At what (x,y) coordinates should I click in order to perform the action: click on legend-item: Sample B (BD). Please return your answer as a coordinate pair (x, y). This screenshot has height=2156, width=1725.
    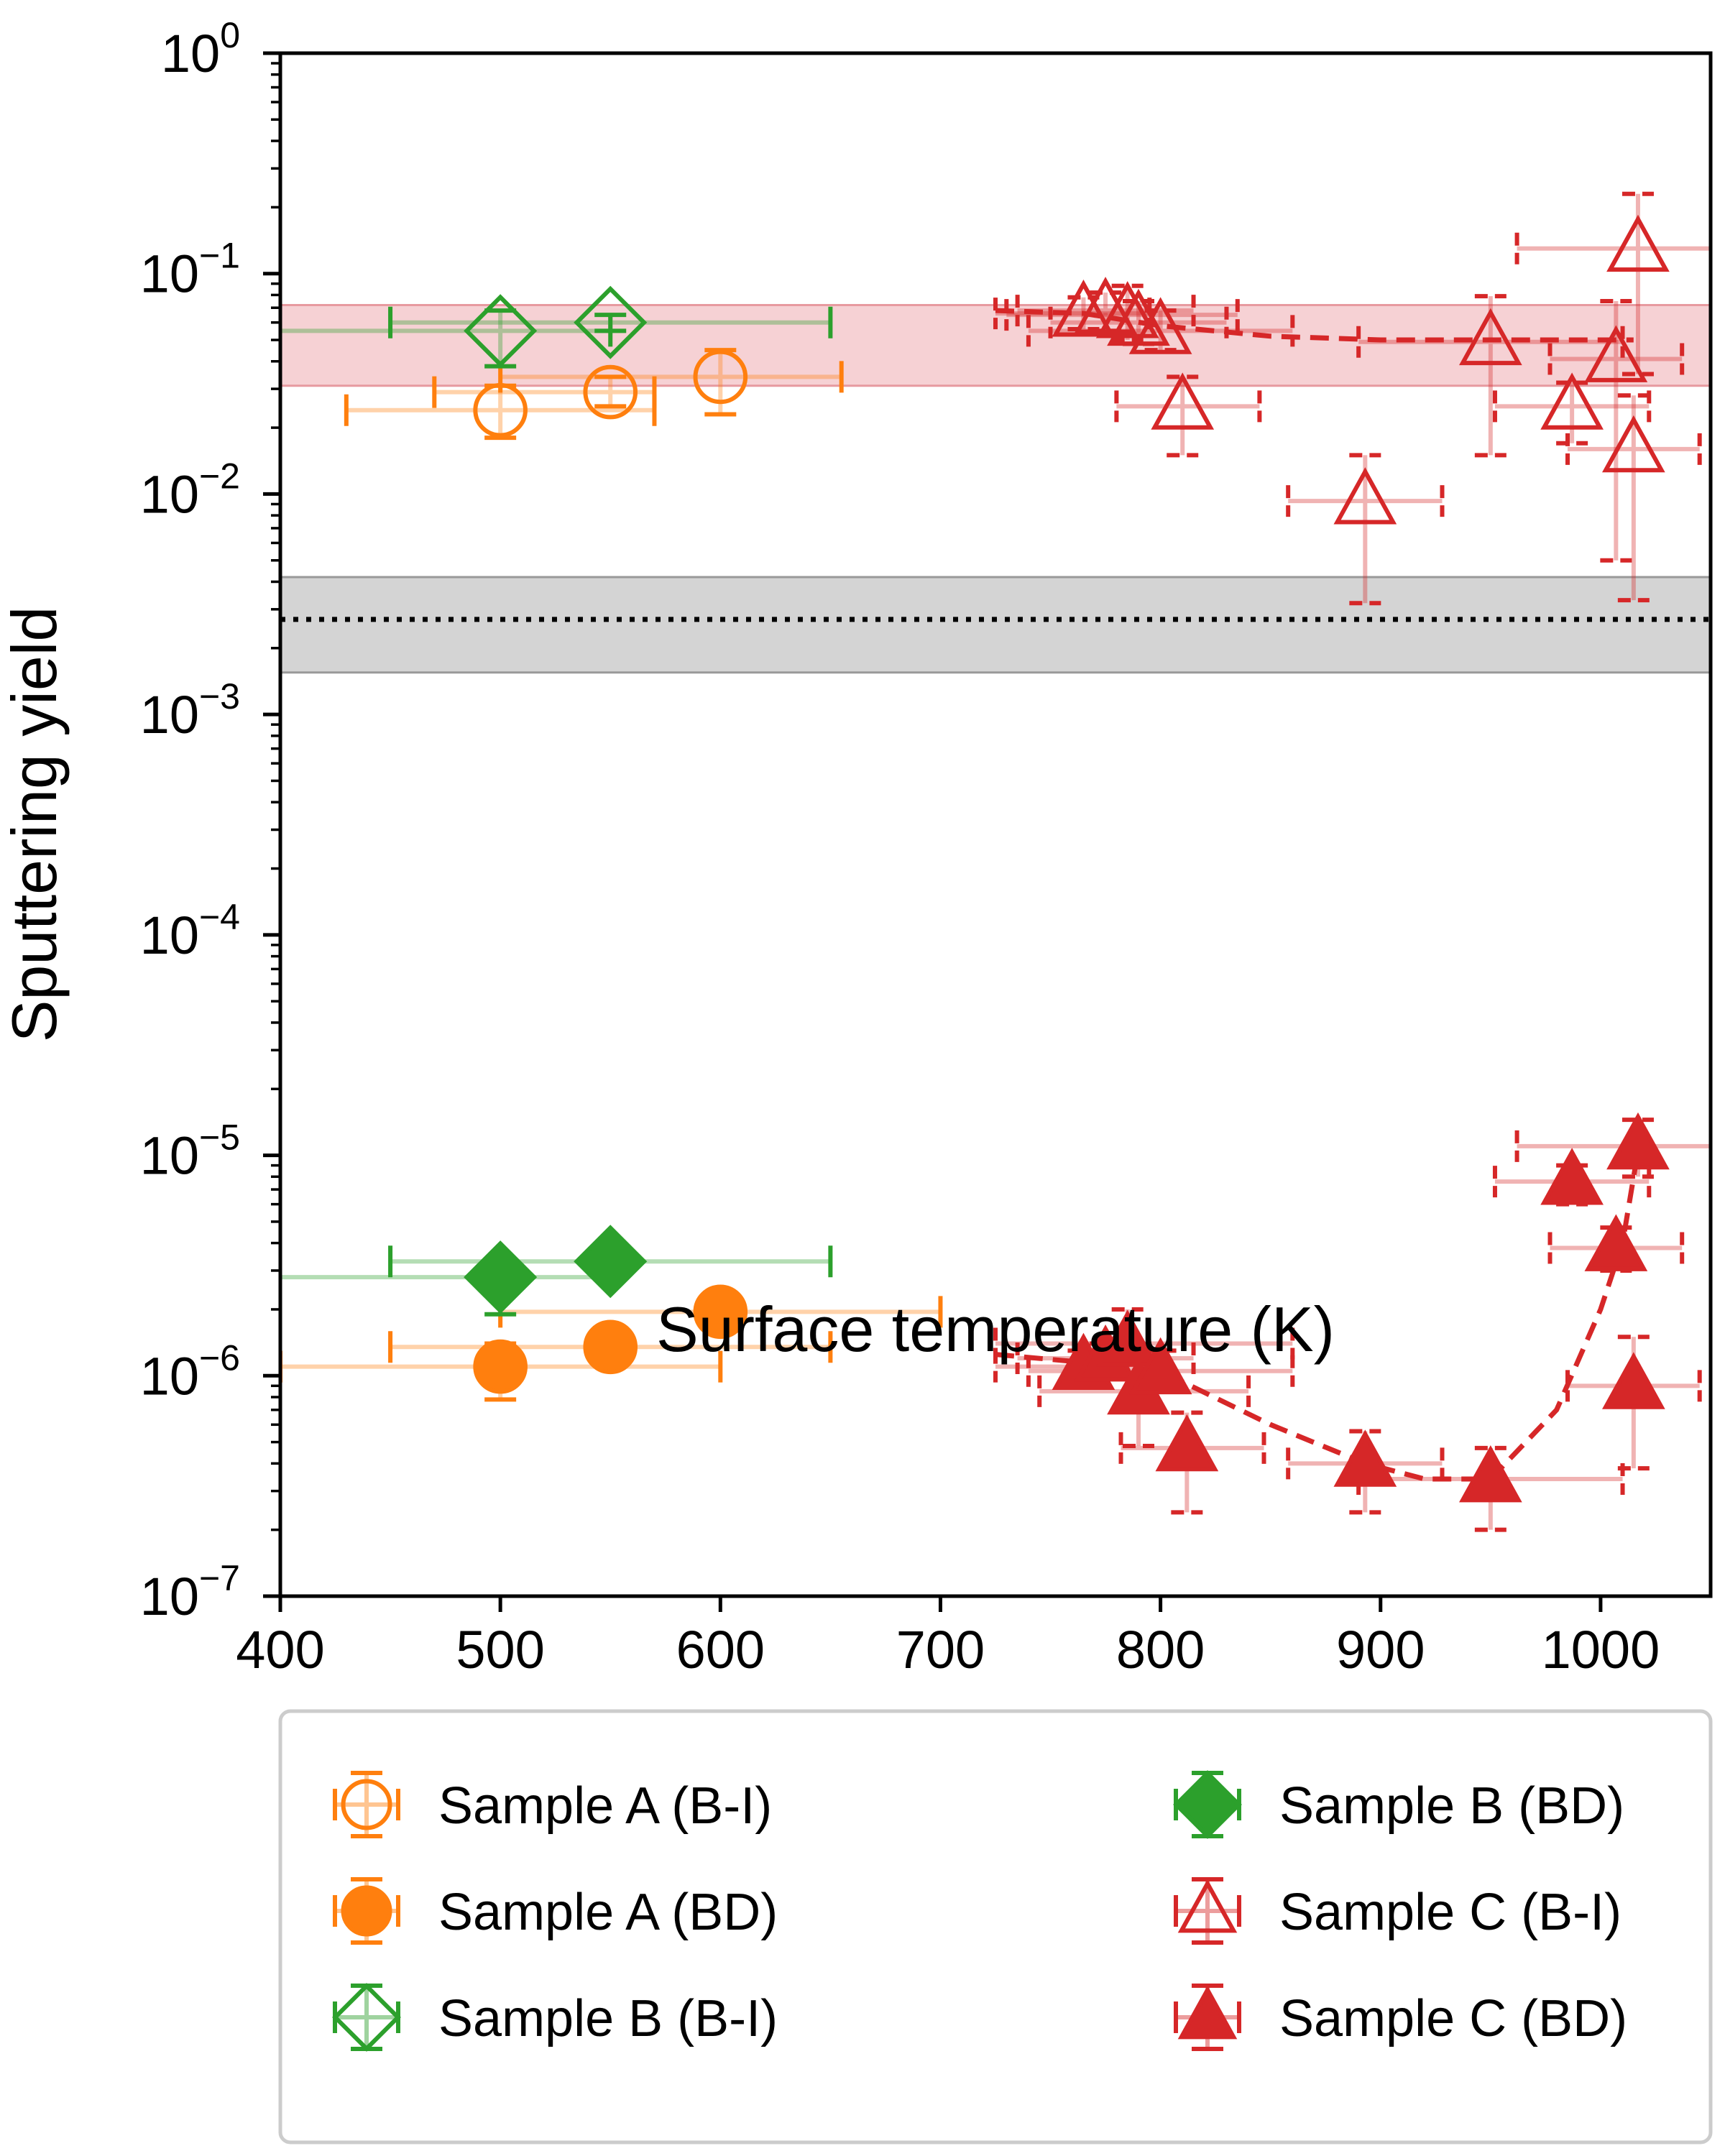
    Looking at the image, I should click on (1398, 1805).